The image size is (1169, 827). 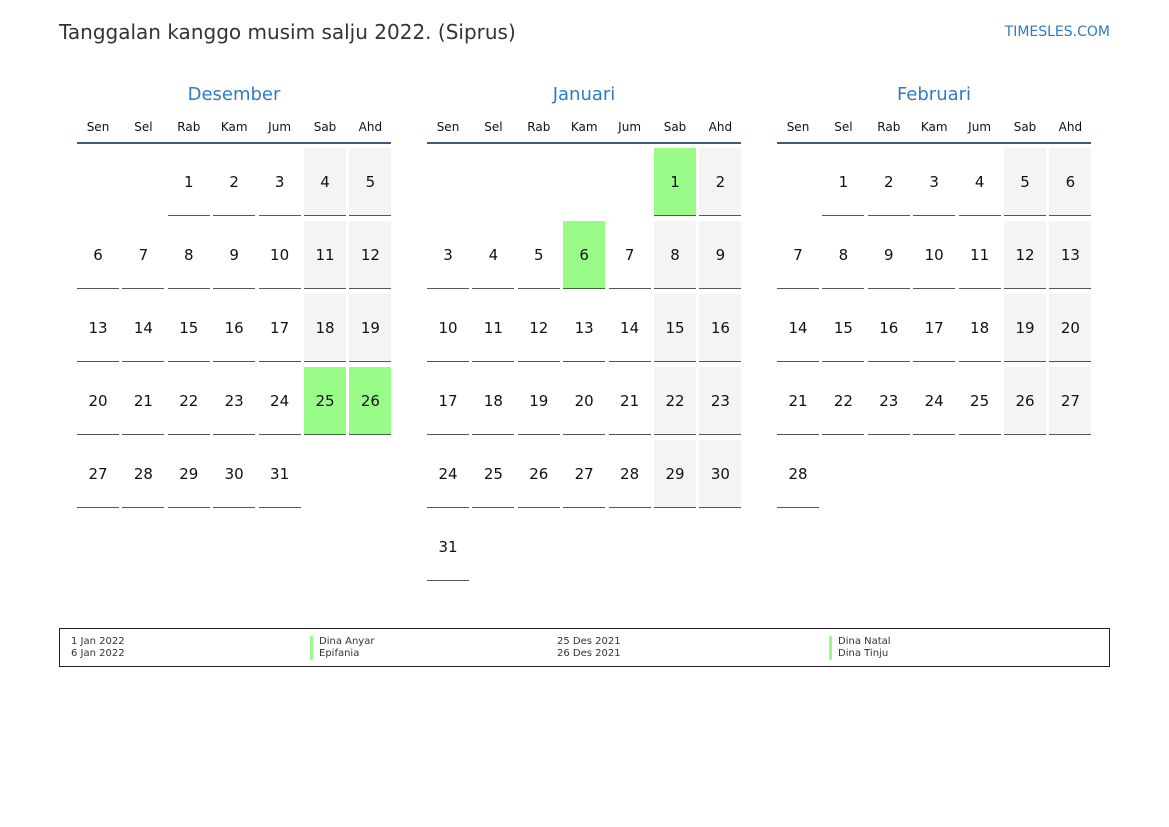 I want to click on month-name: Januari, so click(x=584, y=94).